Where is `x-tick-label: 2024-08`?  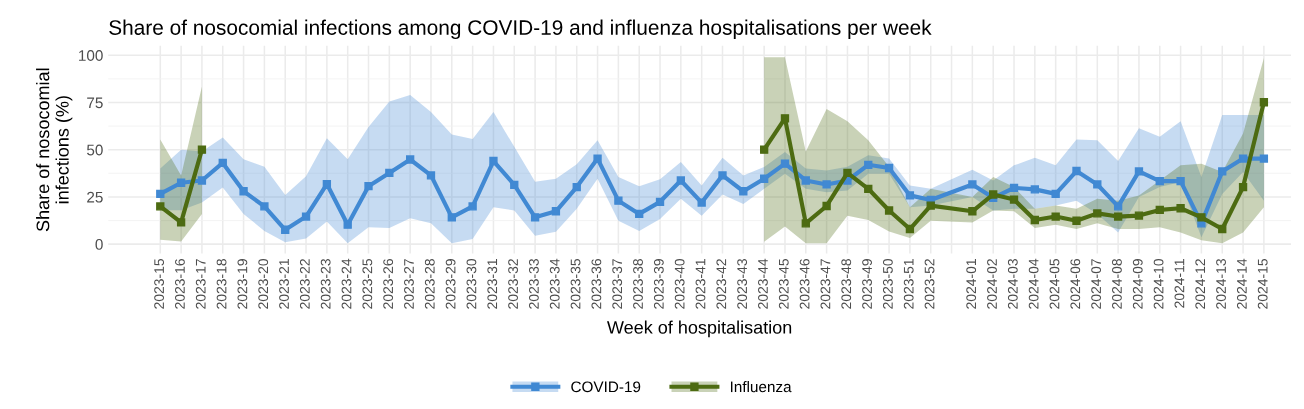
x-tick-label: 2024-08 is located at coordinates (1117, 284).